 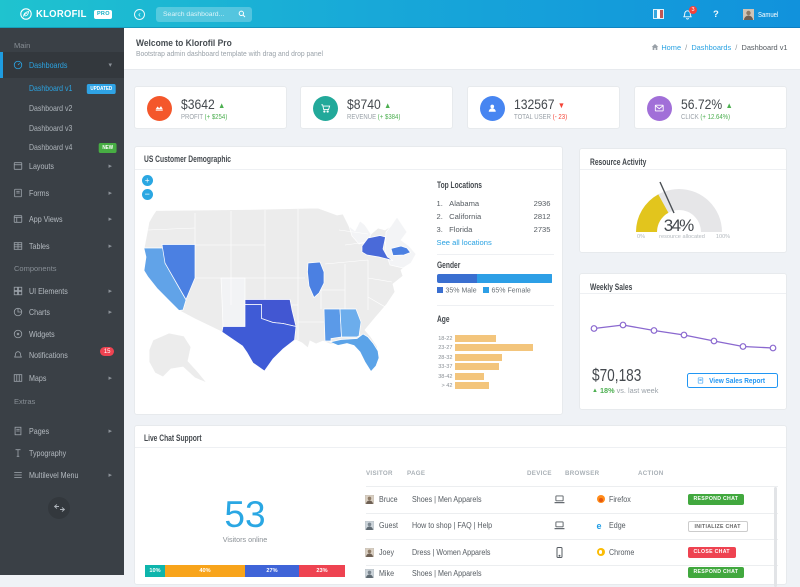 I want to click on svg-text: resource allocated, so click(x=682, y=237).